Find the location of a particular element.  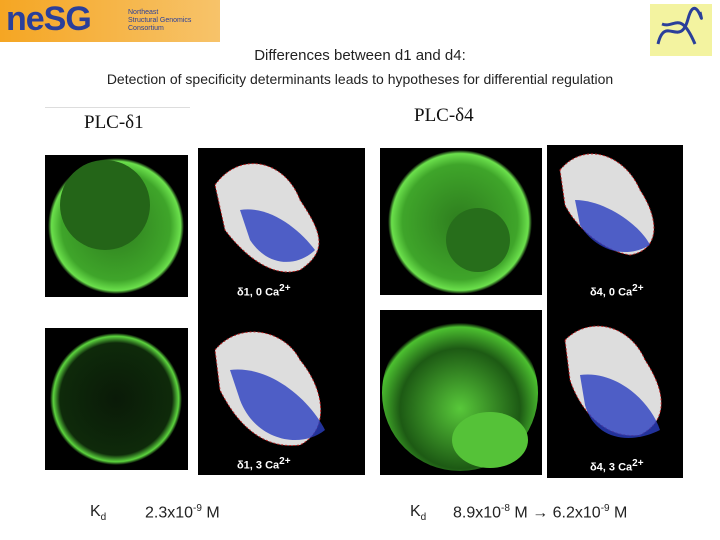

kd-exponent: -8 is located at coordinates (505, 508).